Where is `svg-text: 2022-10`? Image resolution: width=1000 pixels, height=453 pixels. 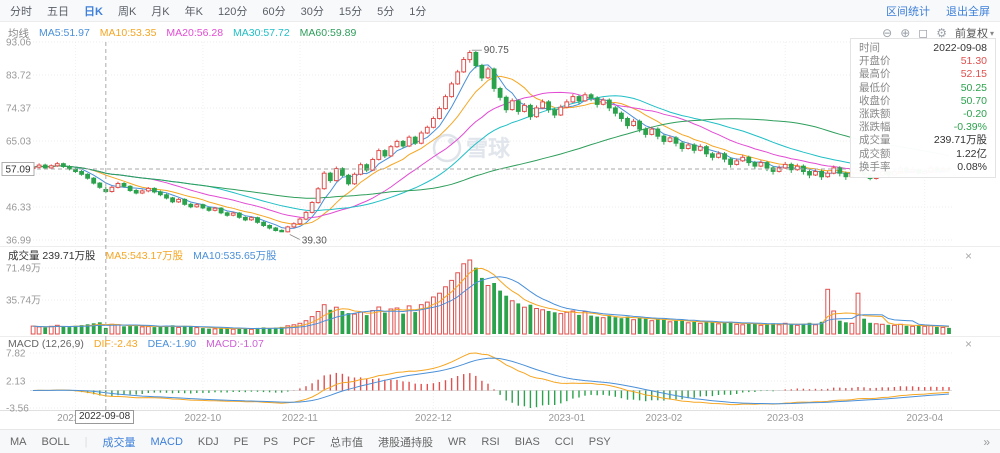 svg-text: 2022-10 is located at coordinates (203, 418).